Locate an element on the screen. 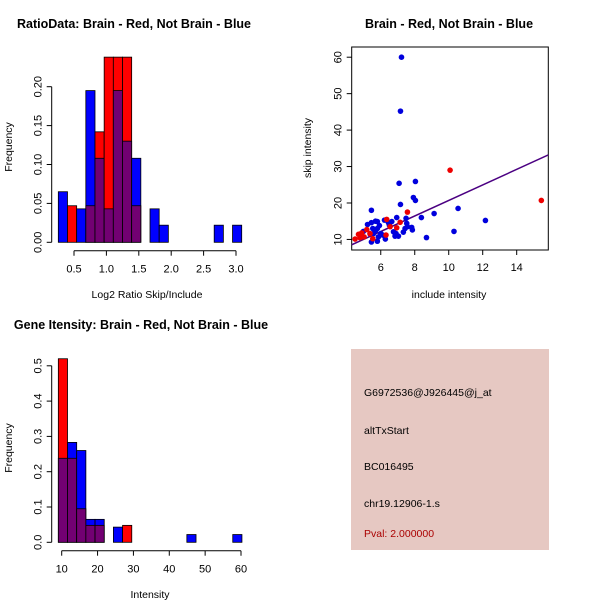 The image size is (600, 600). hist1-x-tick-label: 2.0 is located at coordinates (171, 270).